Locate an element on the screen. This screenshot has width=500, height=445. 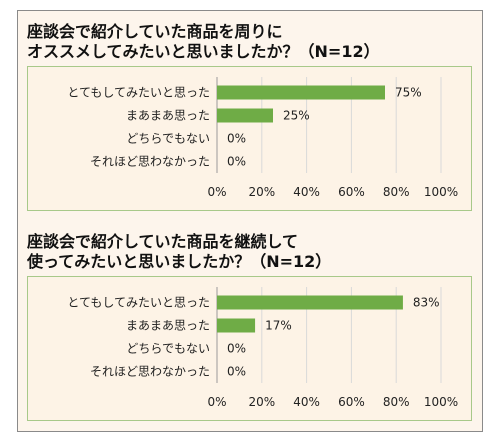
chart-1-x-tick-label: 100% is located at coordinates (441, 192).